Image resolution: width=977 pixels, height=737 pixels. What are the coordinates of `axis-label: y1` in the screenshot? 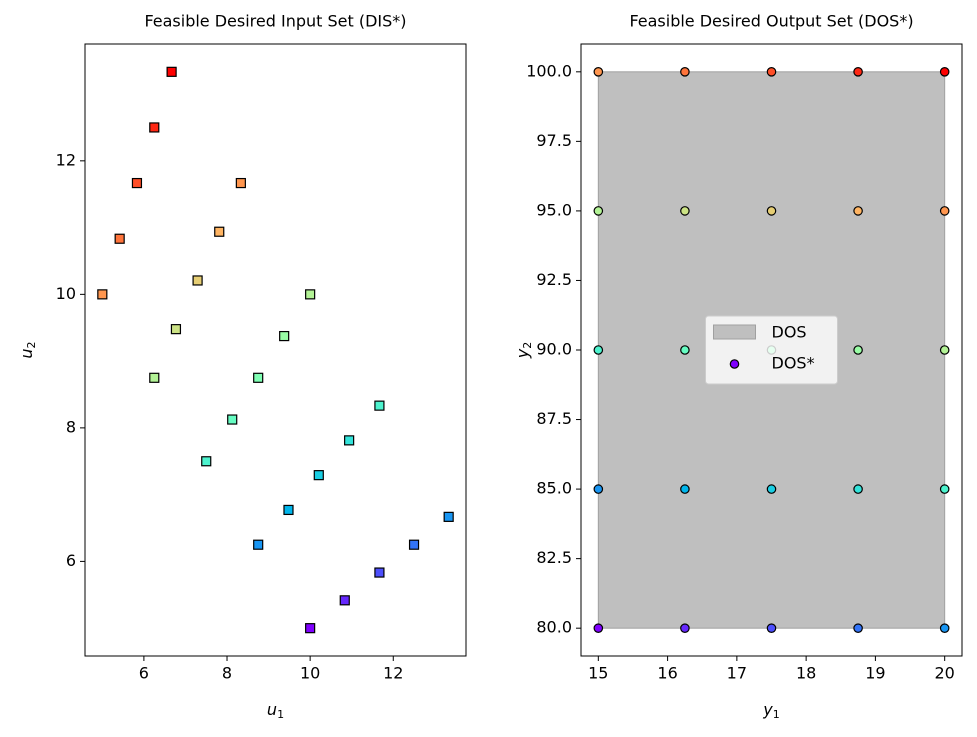 It's located at (770, 711).